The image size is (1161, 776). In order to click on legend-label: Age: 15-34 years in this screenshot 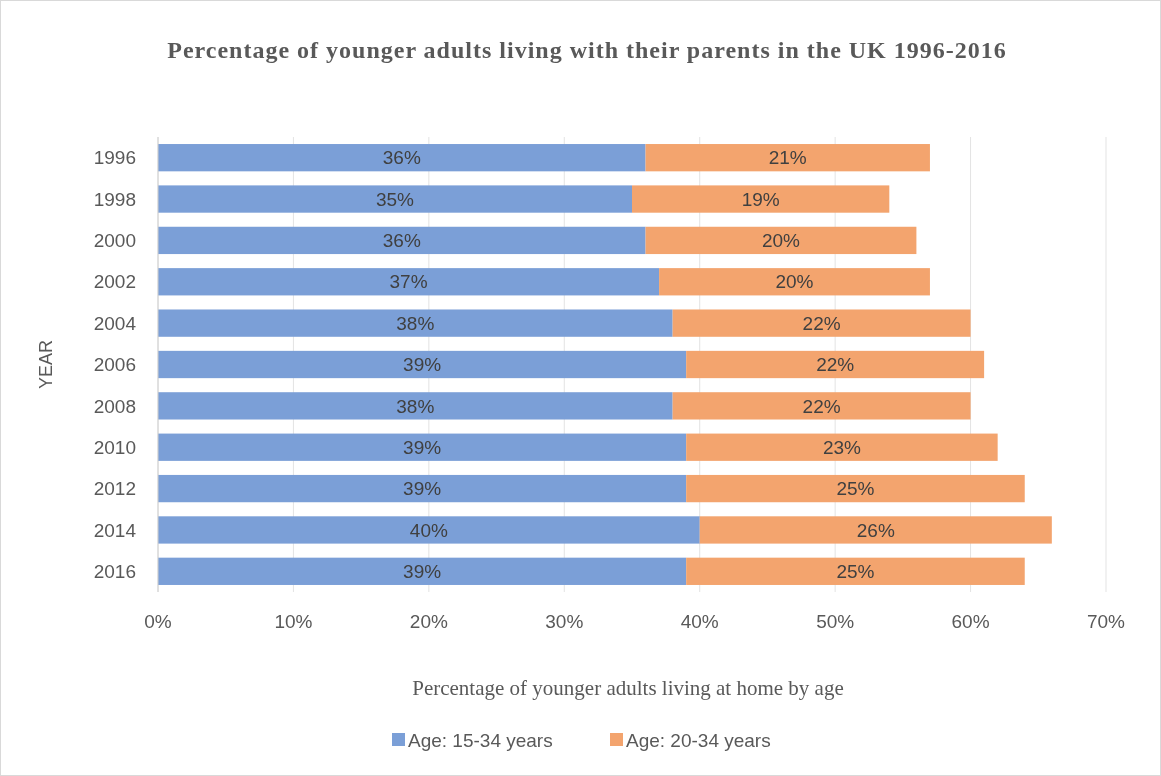, I will do `click(480, 740)`.